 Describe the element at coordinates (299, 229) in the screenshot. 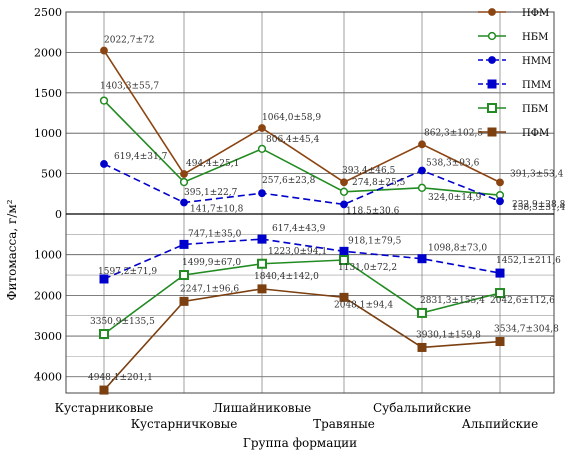

I see `data-label: 617,4±43,9` at that location.